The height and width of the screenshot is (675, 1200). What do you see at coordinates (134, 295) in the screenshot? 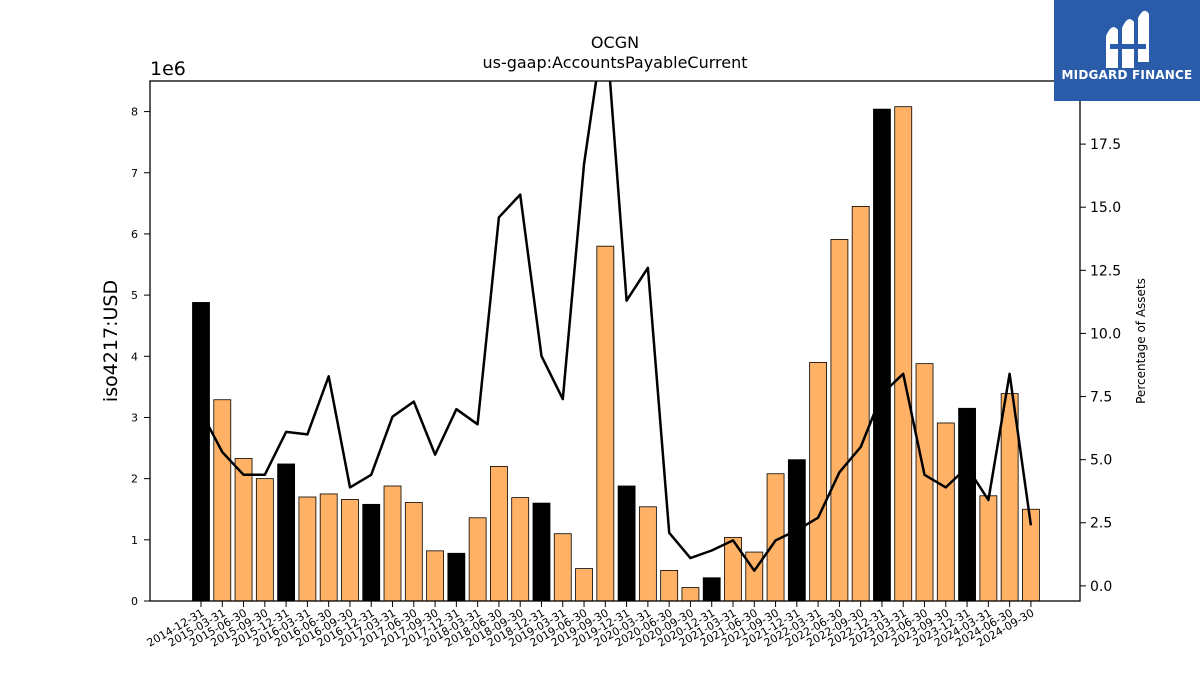
I see `y-tick-label: 5` at bounding box center [134, 295].